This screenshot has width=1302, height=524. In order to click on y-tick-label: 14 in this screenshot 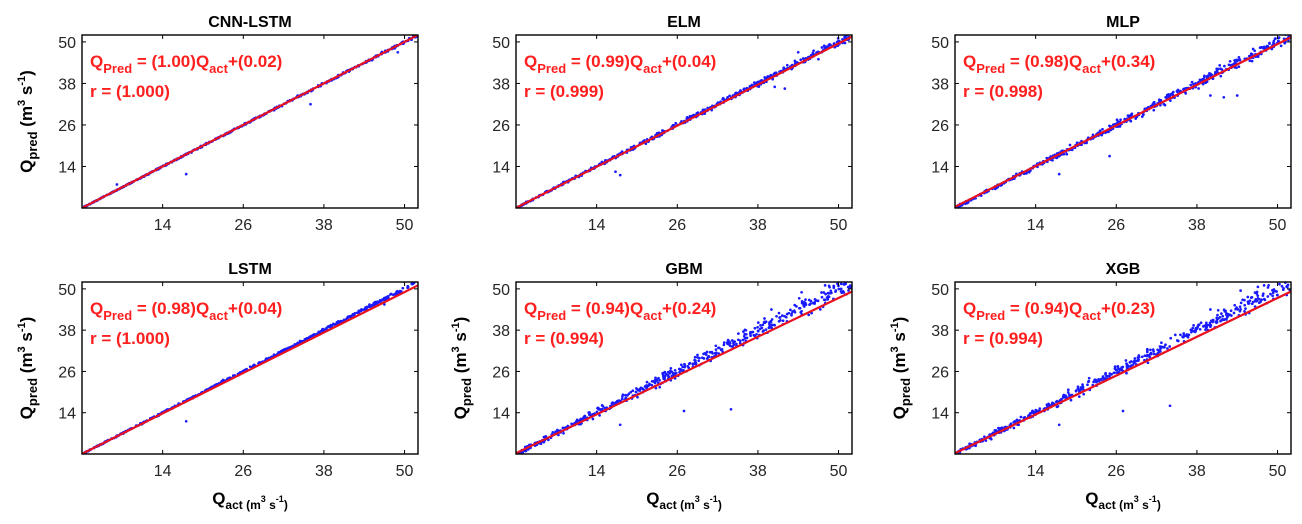, I will do `click(67, 414)`.